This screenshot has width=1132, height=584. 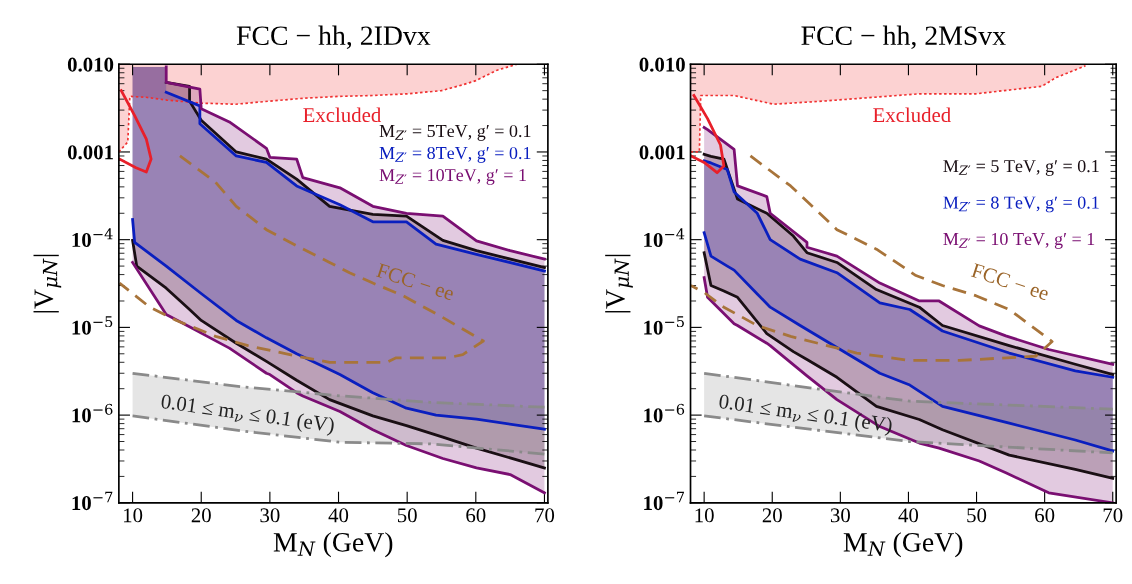 What do you see at coordinates (1021, 204) in the screenshot?
I see `text: M$_{Z′}$ = 8 TeV, g′ = 0.1` at bounding box center [1021, 204].